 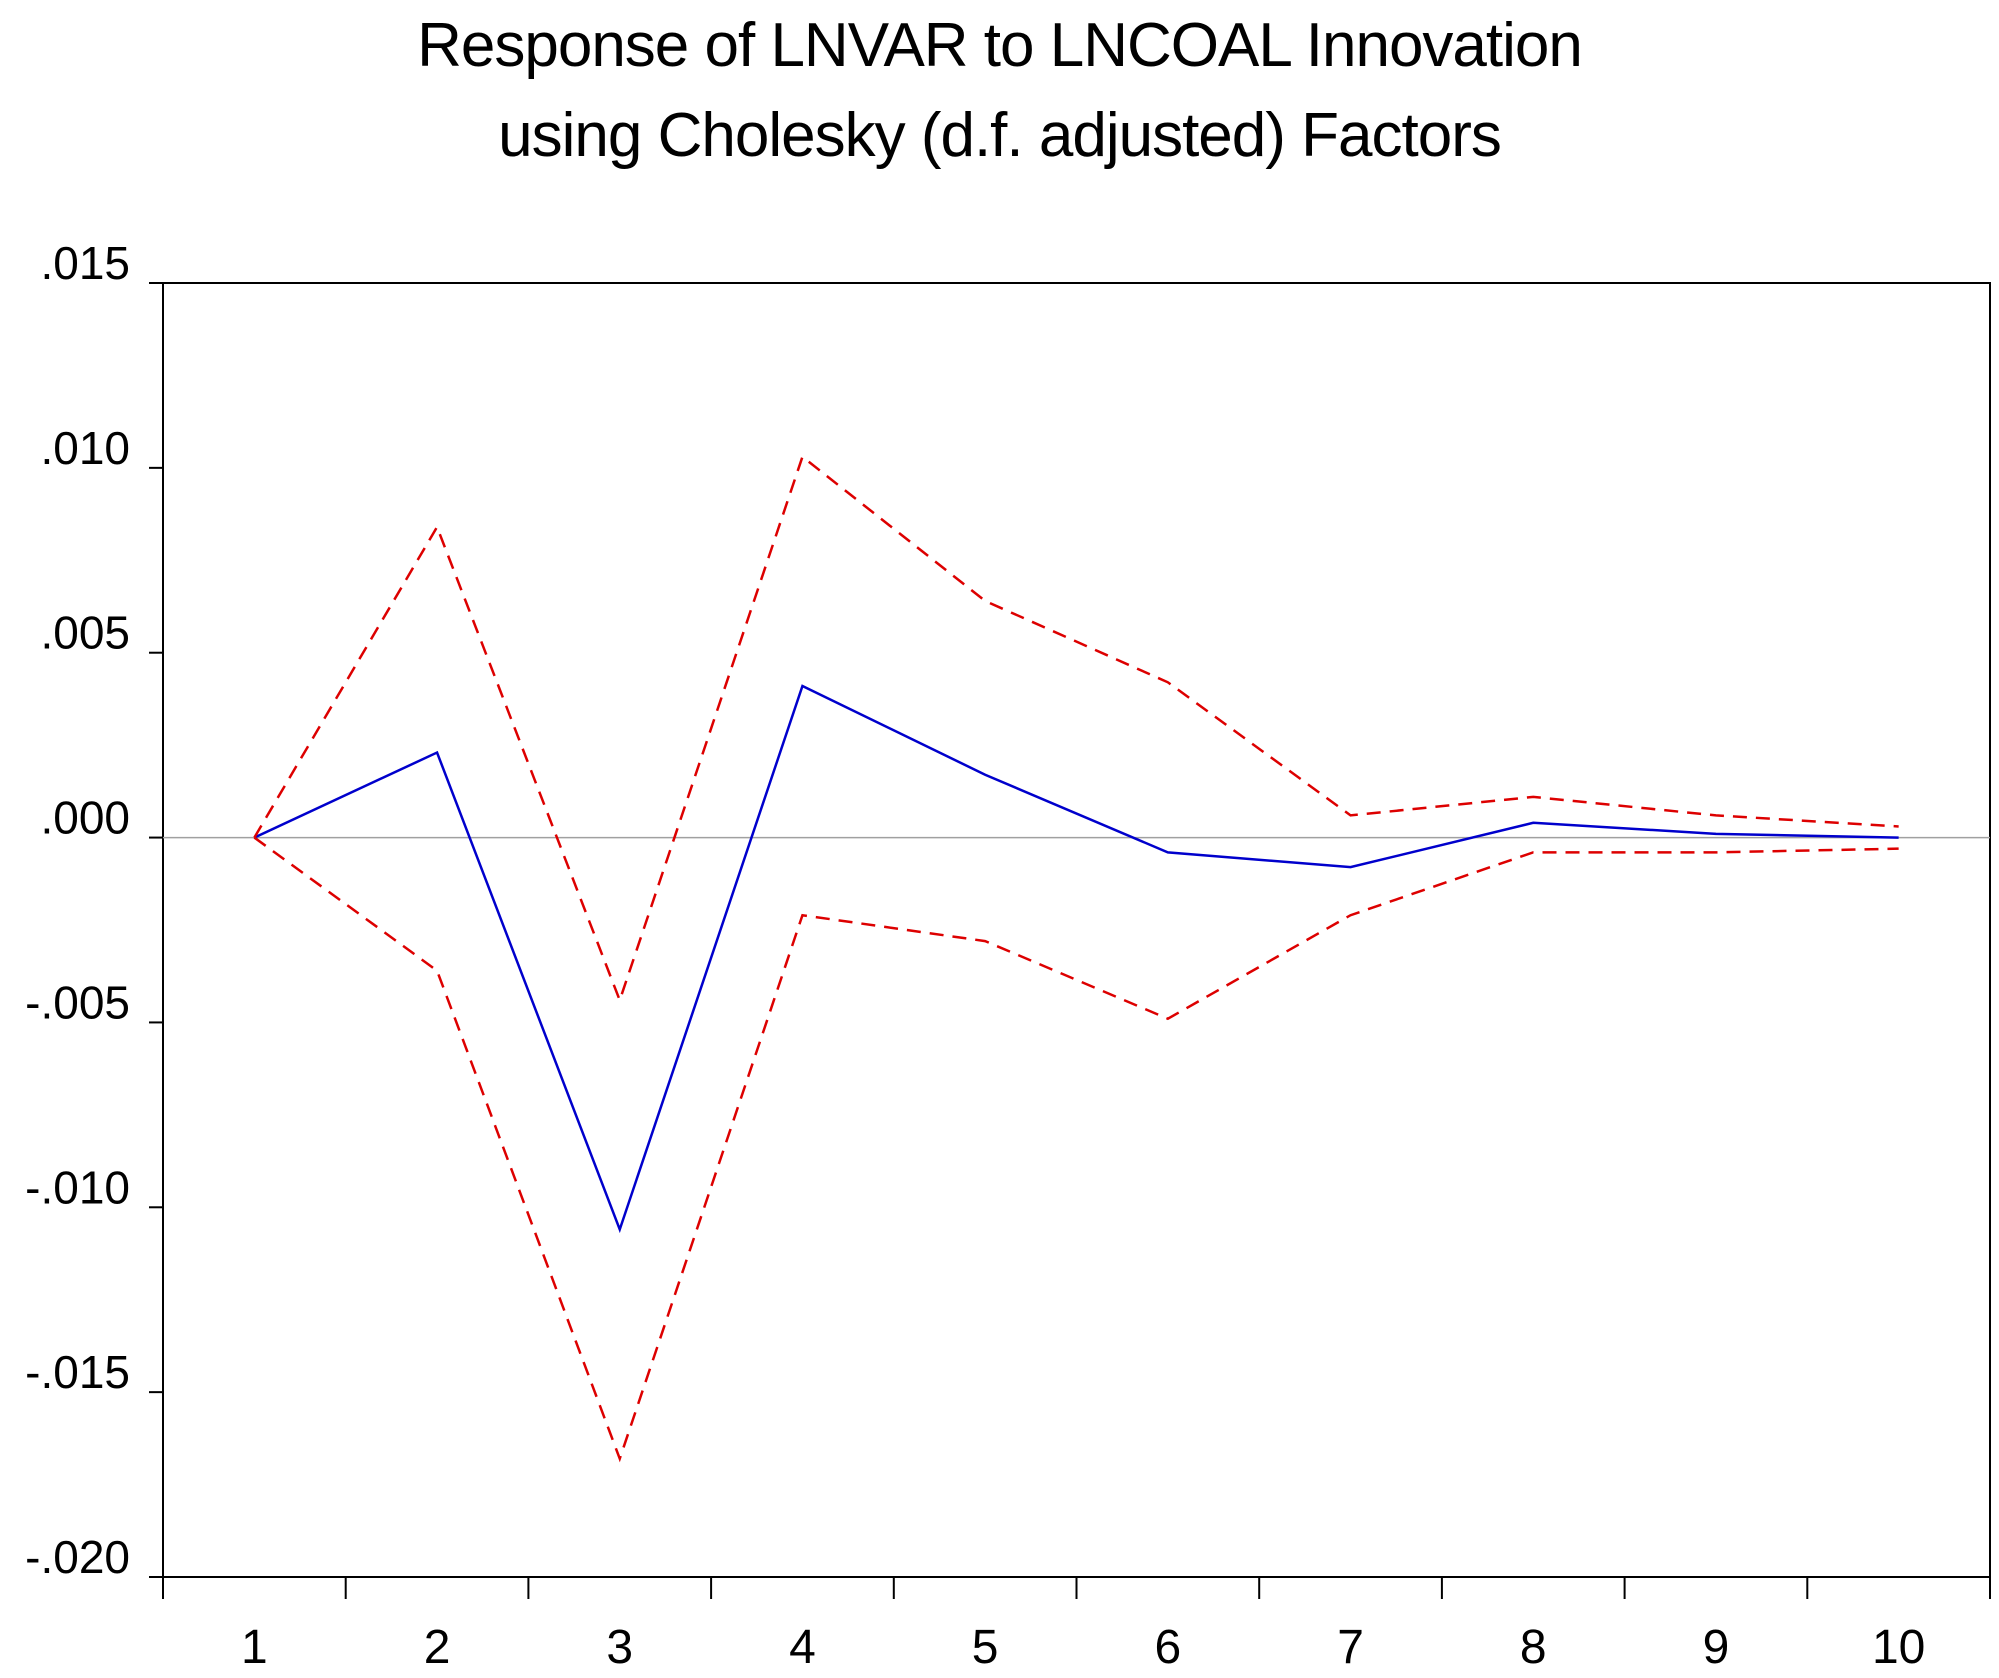 I want to click on y-tick-label: .005, so click(x=85, y=633).